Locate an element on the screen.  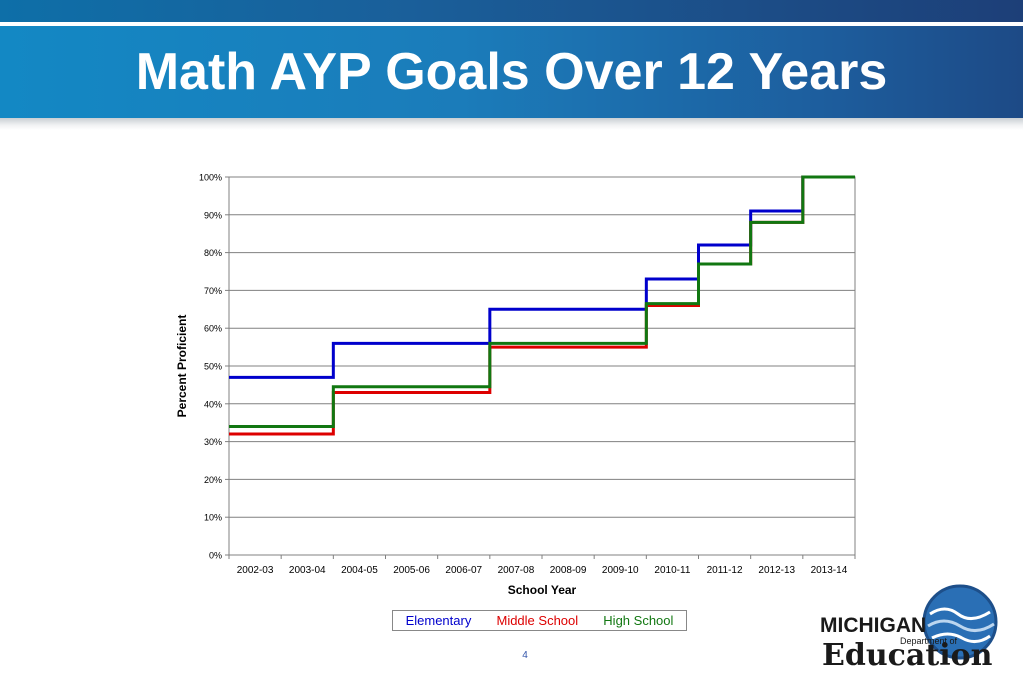
x-tick-label: 2008-09 is located at coordinates (568, 570).